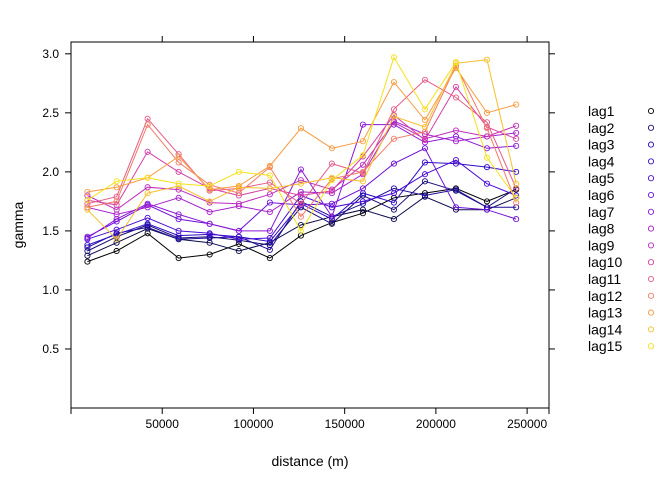 This screenshot has width=672, height=480. I want to click on y-tick-label: 2.5, so click(50, 113).